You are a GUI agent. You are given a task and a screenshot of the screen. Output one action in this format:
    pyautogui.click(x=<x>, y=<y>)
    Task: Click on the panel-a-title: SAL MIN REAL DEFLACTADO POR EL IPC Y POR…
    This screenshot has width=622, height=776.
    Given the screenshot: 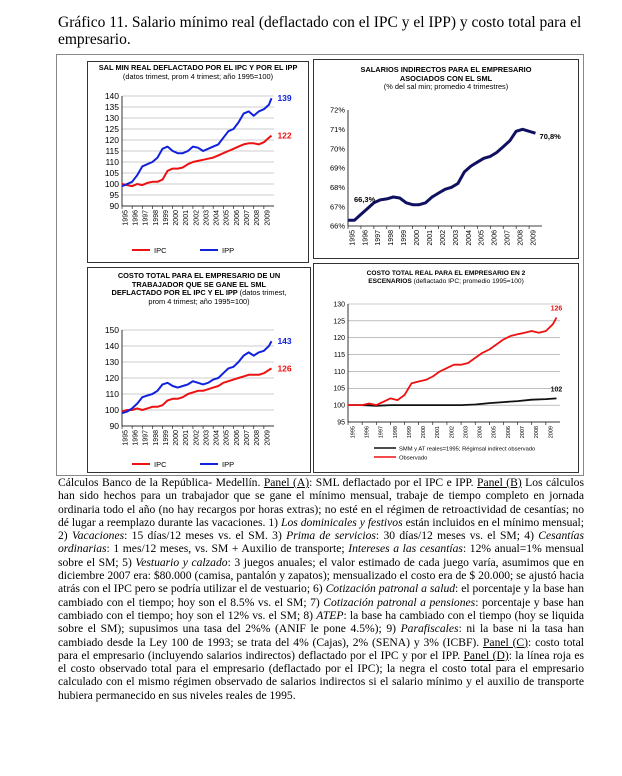 What is the action you would take?
    pyautogui.click(x=198, y=72)
    